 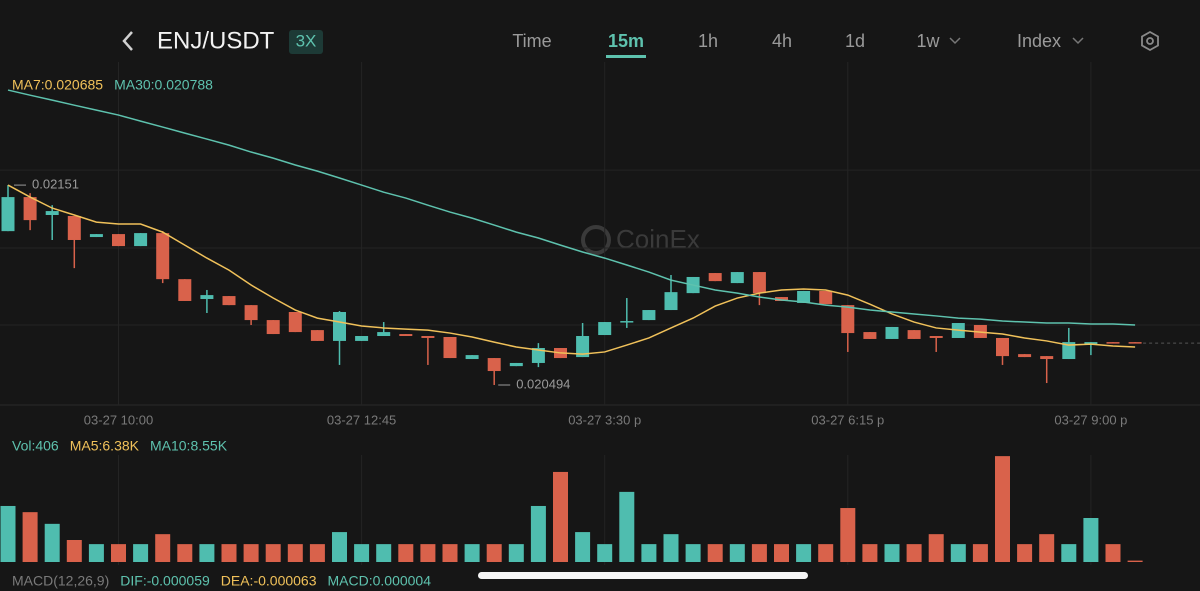 I want to click on x-tick-label: 03-27 6:15 p, so click(x=847, y=419).